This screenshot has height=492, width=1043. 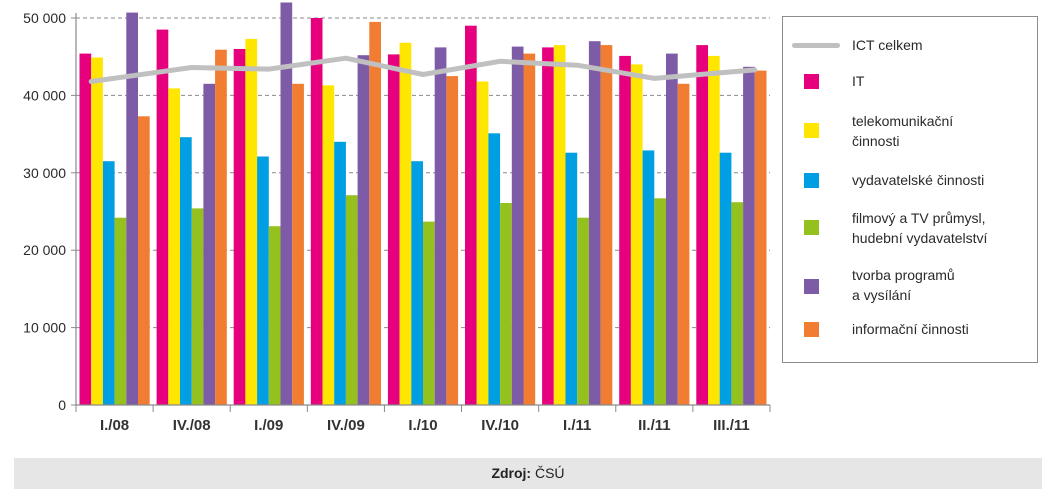 I want to click on legend-line-swatch, so click(x=816, y=45).